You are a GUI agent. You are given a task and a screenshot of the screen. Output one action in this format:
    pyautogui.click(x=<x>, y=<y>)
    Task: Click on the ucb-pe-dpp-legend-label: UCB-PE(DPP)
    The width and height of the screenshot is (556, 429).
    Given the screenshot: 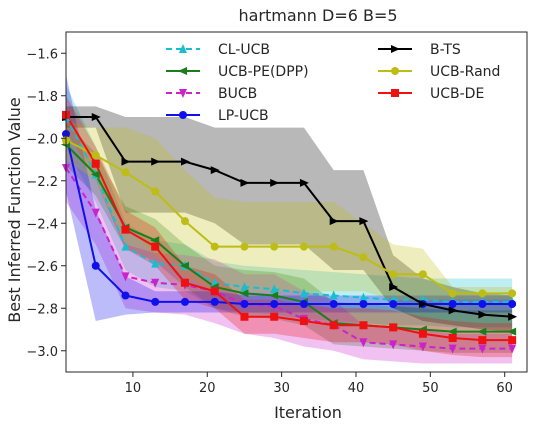 What is the action you would take?
    pyautogui.click(x=263, y=72)
    